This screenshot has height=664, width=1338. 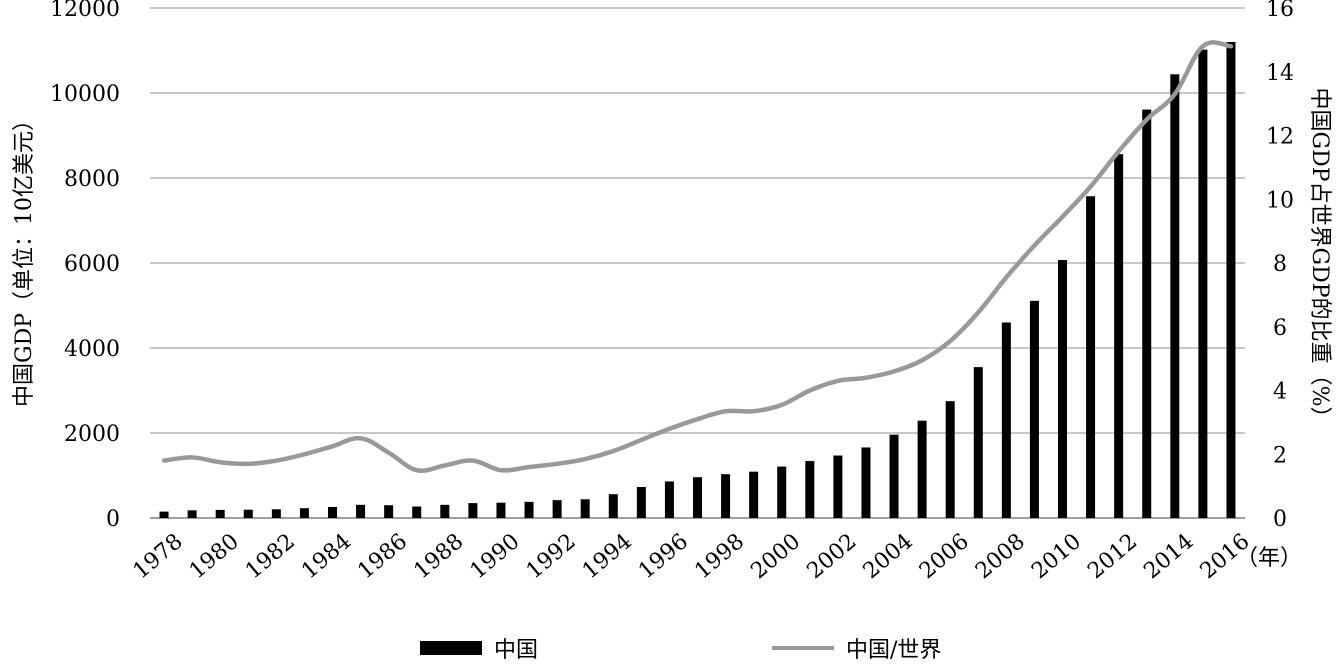 What do you see at coordinates (270, 556) in the screenshot?
I see `x-tick-label: 1982` at bounding box center [270, 556].